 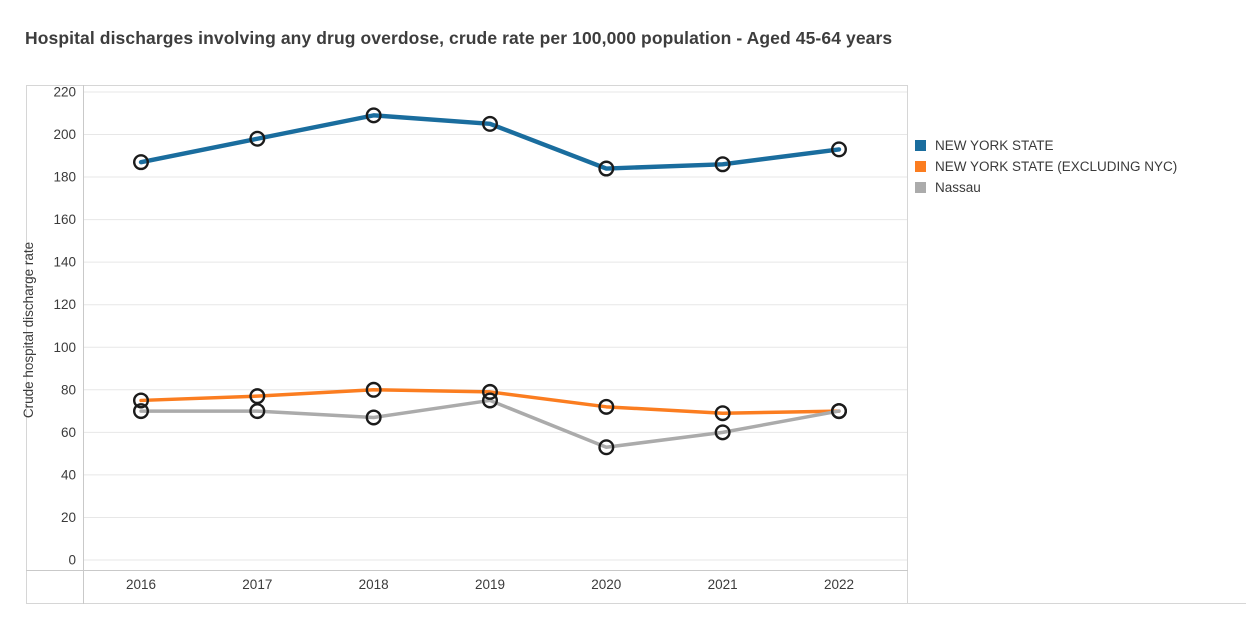 I want to click on legend-item-0: NEW YORK STATE, so click(x=1046, y=145).